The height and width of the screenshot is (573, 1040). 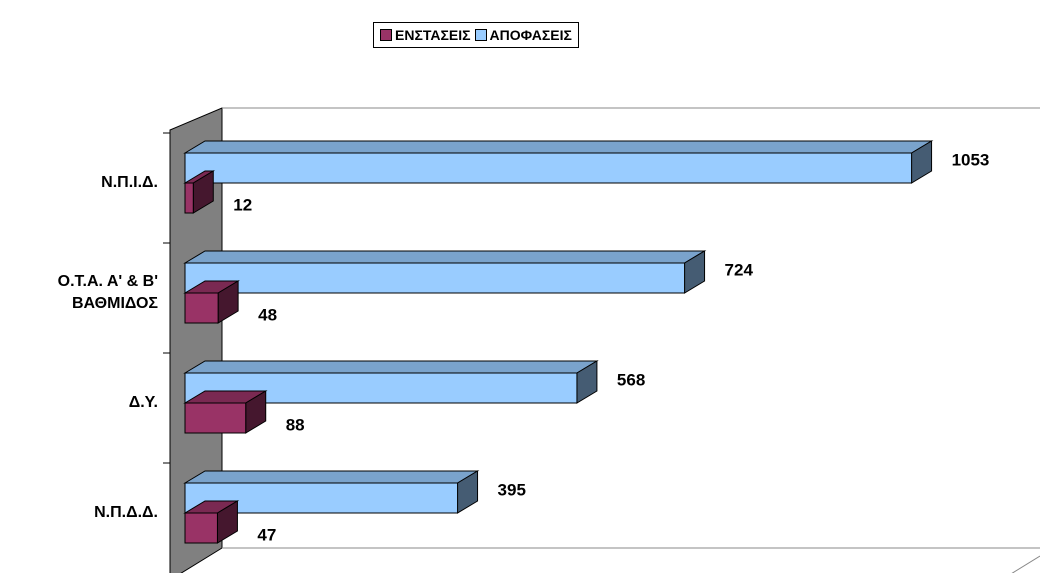 What do you see at coordinates (242, 204) in the screenshot?
I see `value-label: 12` at bounding box center [242, 204].